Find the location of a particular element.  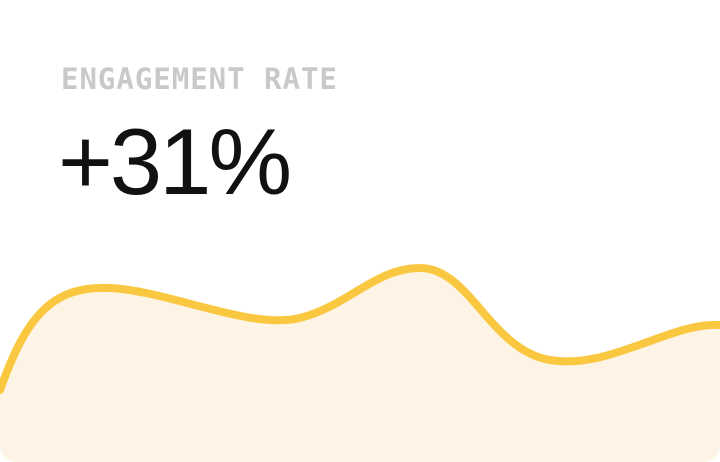

metric-label: ENGAGEMENT RATE is located at coordinates (199, 79).